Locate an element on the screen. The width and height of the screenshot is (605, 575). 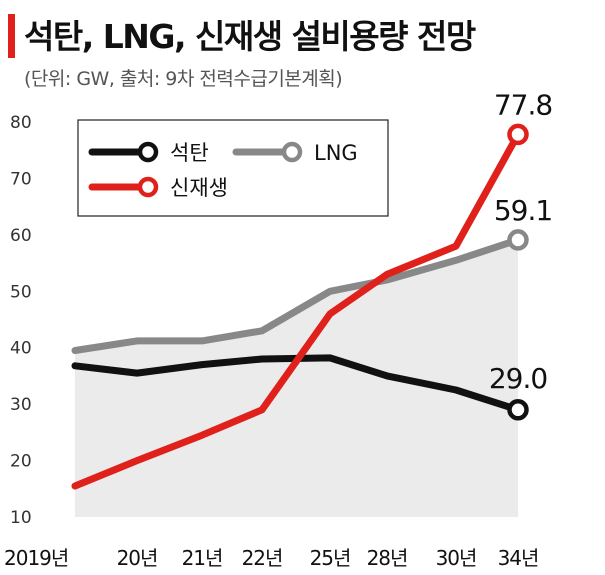
legend-label-0: 석탄 is located at coordinates (189, 153).